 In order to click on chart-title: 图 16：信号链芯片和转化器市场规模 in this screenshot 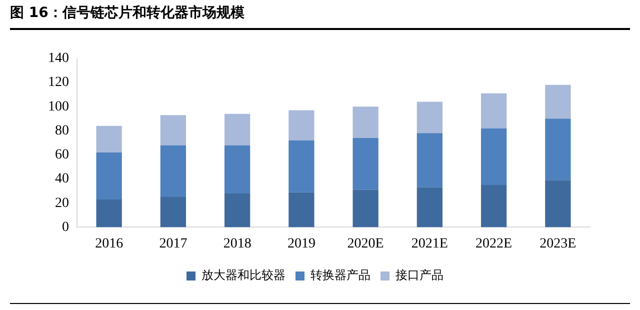, I will do `click(320, 17)`.